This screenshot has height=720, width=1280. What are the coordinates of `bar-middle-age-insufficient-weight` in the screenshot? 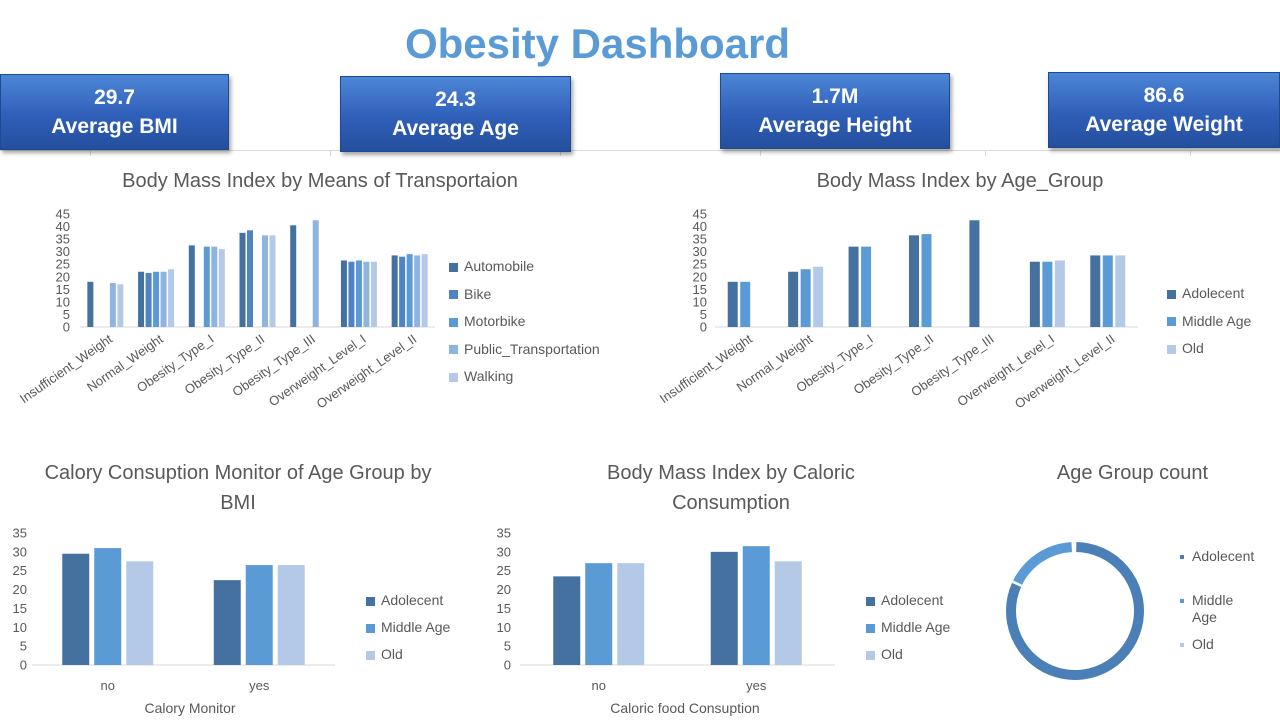 It's located at (745, 304).